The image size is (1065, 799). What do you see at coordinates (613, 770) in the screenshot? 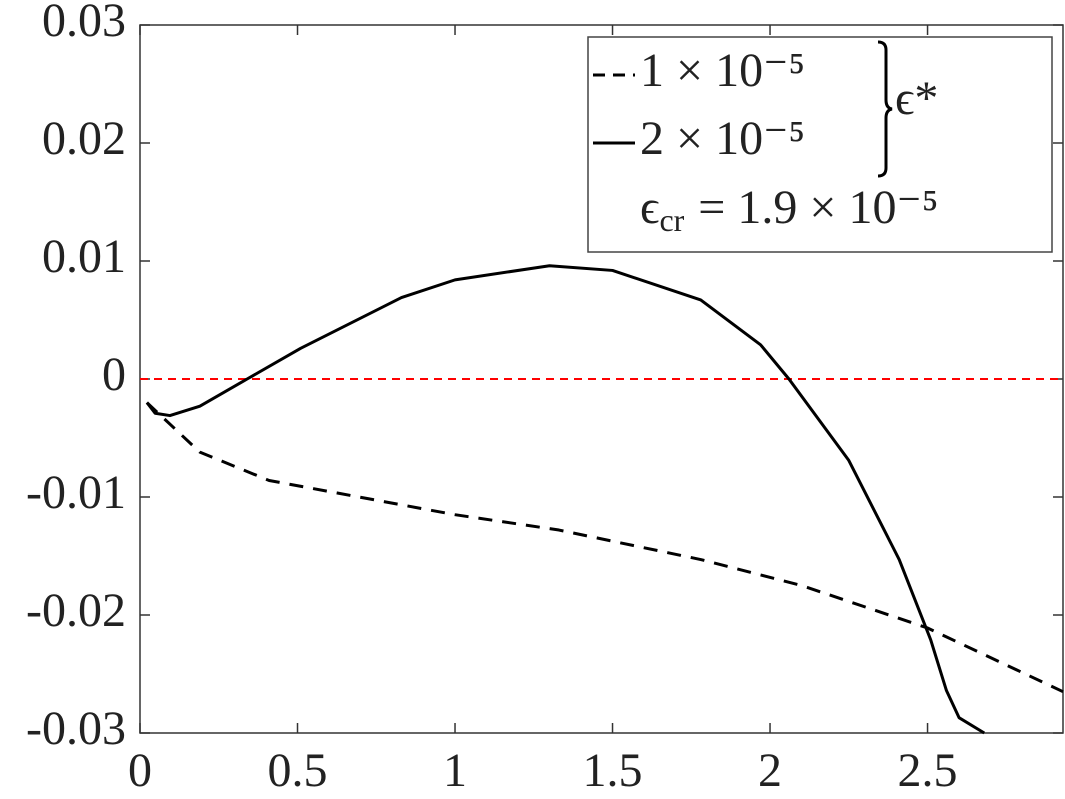
I see `x-tick-label: 1.5` at bounding box center [613, 770].